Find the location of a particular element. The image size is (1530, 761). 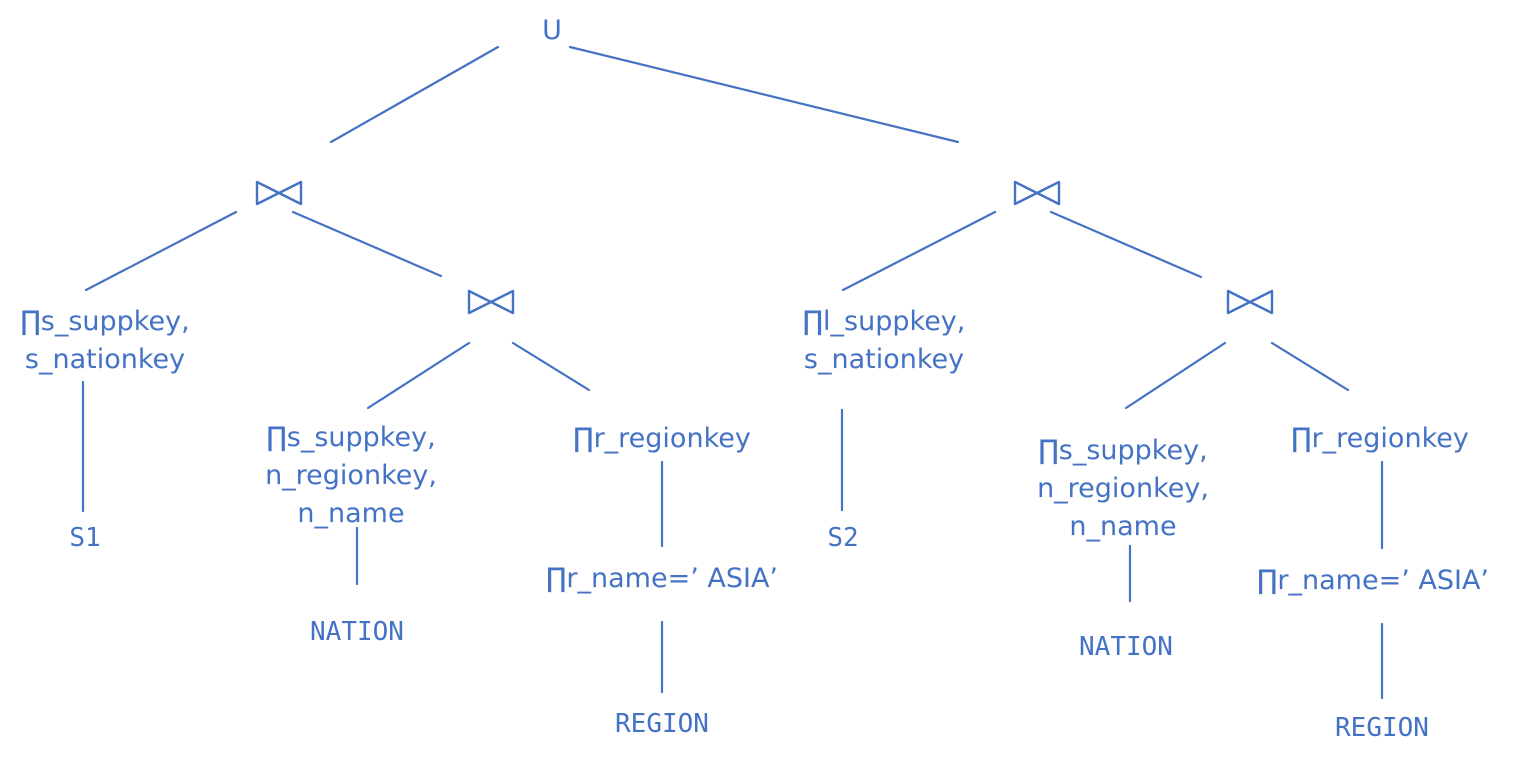

union-operator: U is located at coordinates (552, 30).